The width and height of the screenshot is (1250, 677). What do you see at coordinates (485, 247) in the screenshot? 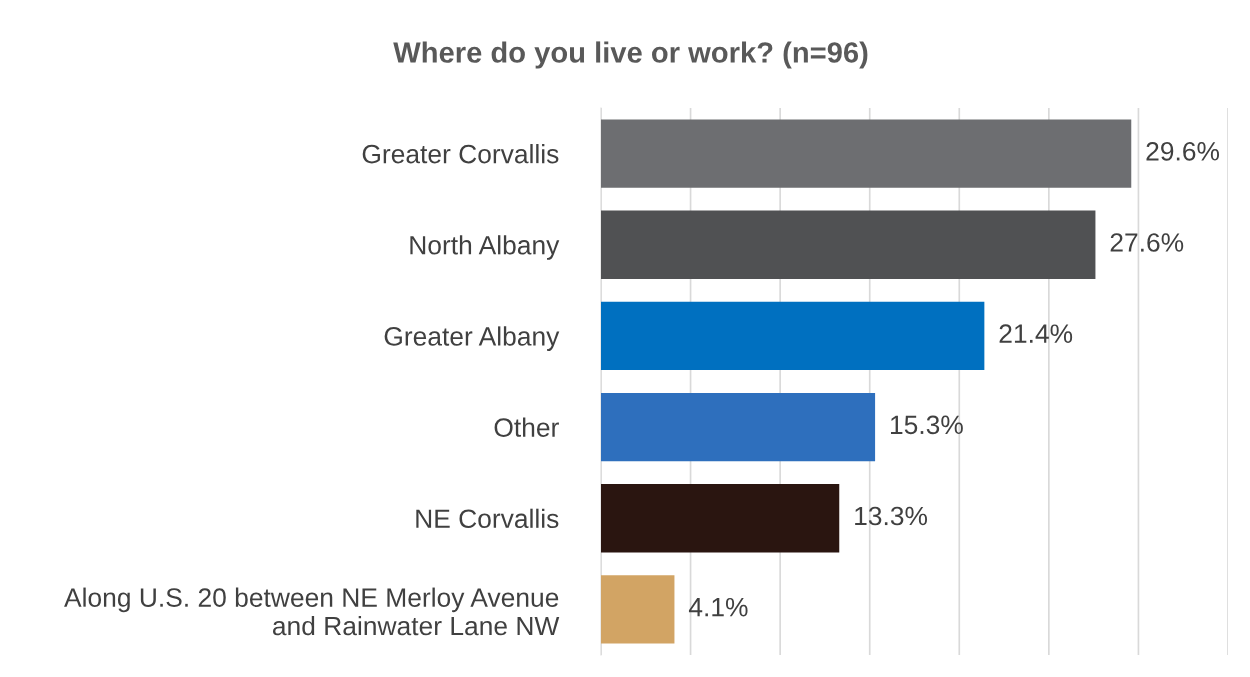
I see `y-tick-label: North Albany` at bounding box center [485, 247].